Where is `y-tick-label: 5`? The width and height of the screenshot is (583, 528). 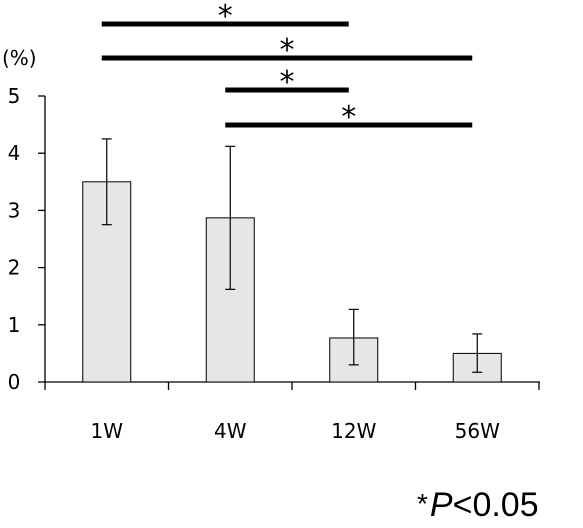 y-tick-label: 5 is located at coordinates (14, 96).